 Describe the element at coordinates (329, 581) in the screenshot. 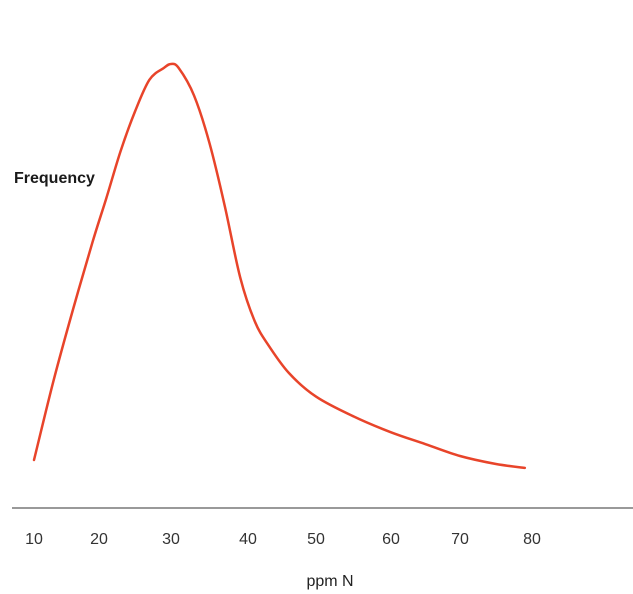

I see `x-axis-label: ppm N` at that location.